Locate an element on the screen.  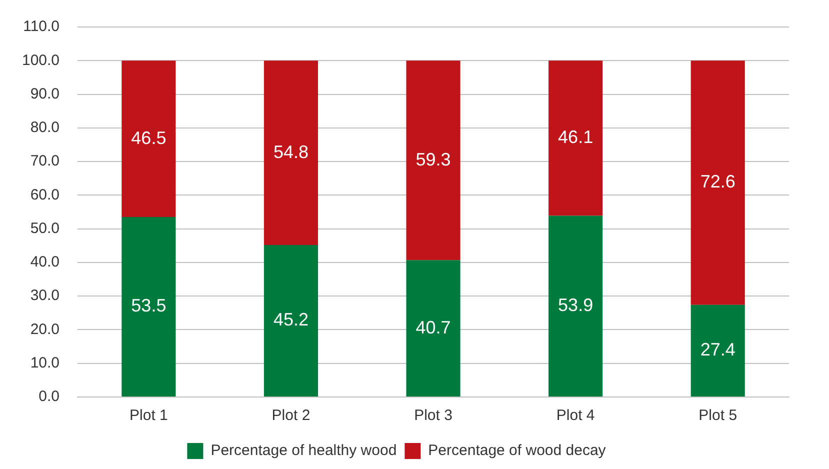
y-tick-label: 80.0 is located at coordinates (45, 127).